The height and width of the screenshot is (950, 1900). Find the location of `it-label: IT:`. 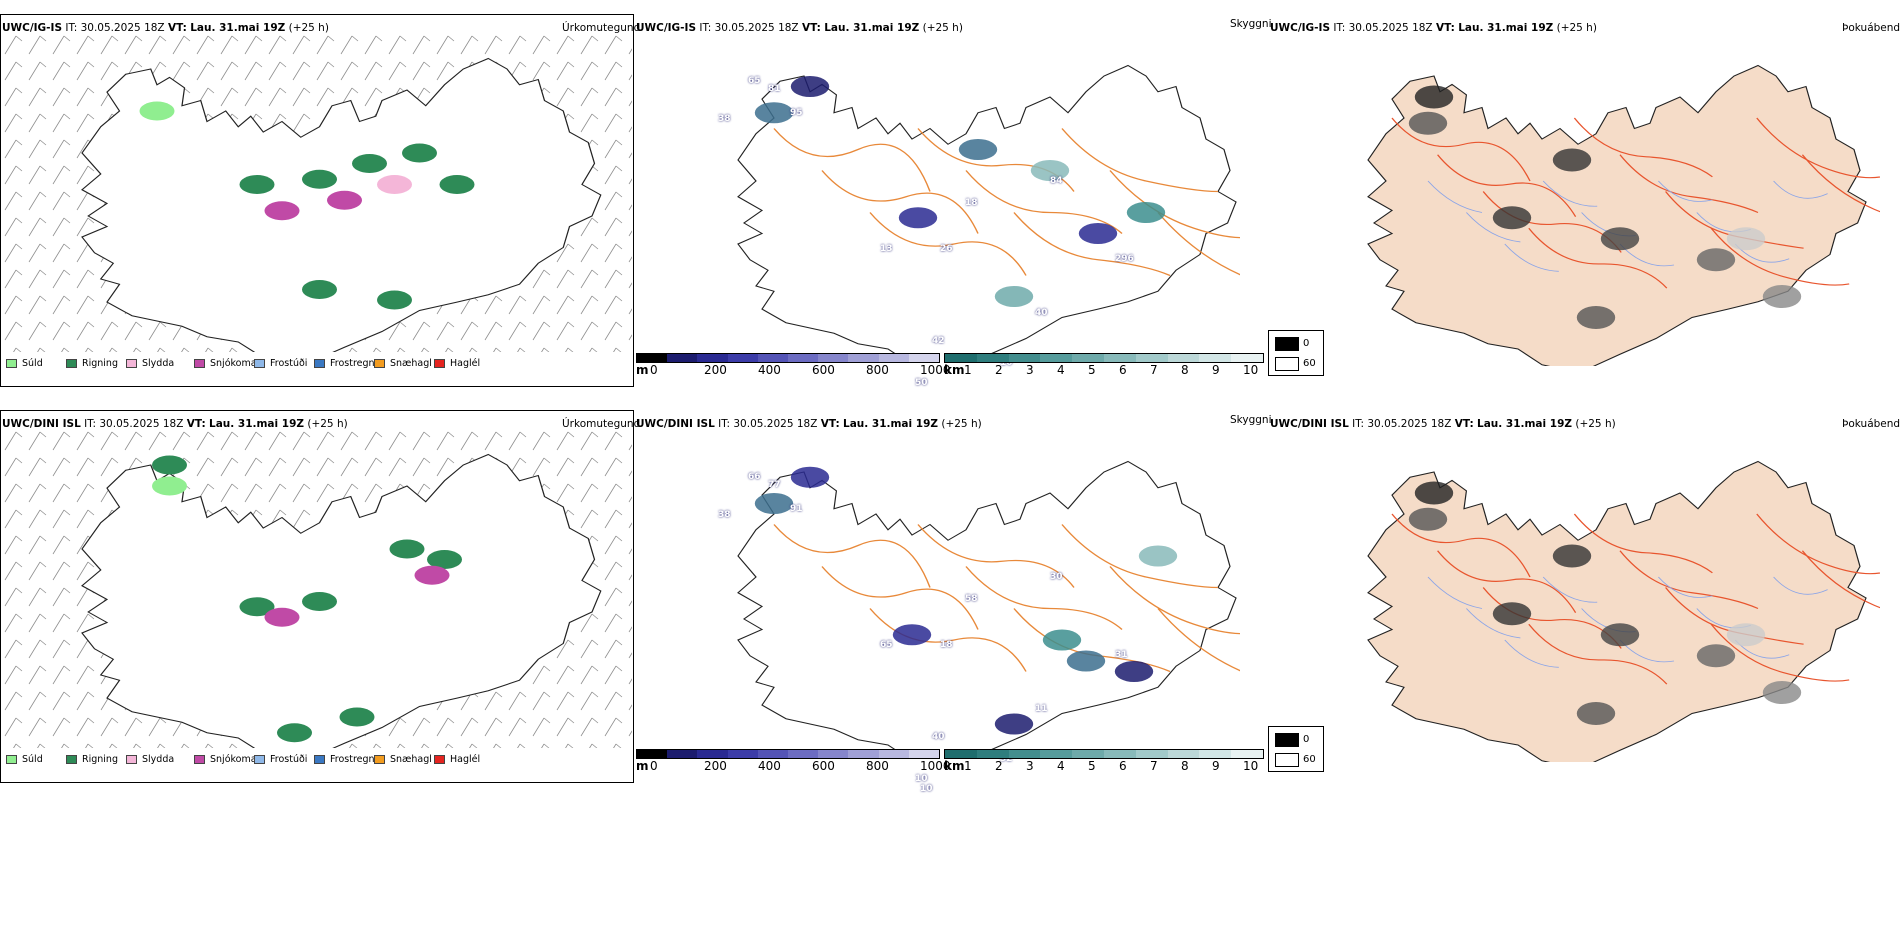

it-label: IT: is located at coordinates (90, 424).